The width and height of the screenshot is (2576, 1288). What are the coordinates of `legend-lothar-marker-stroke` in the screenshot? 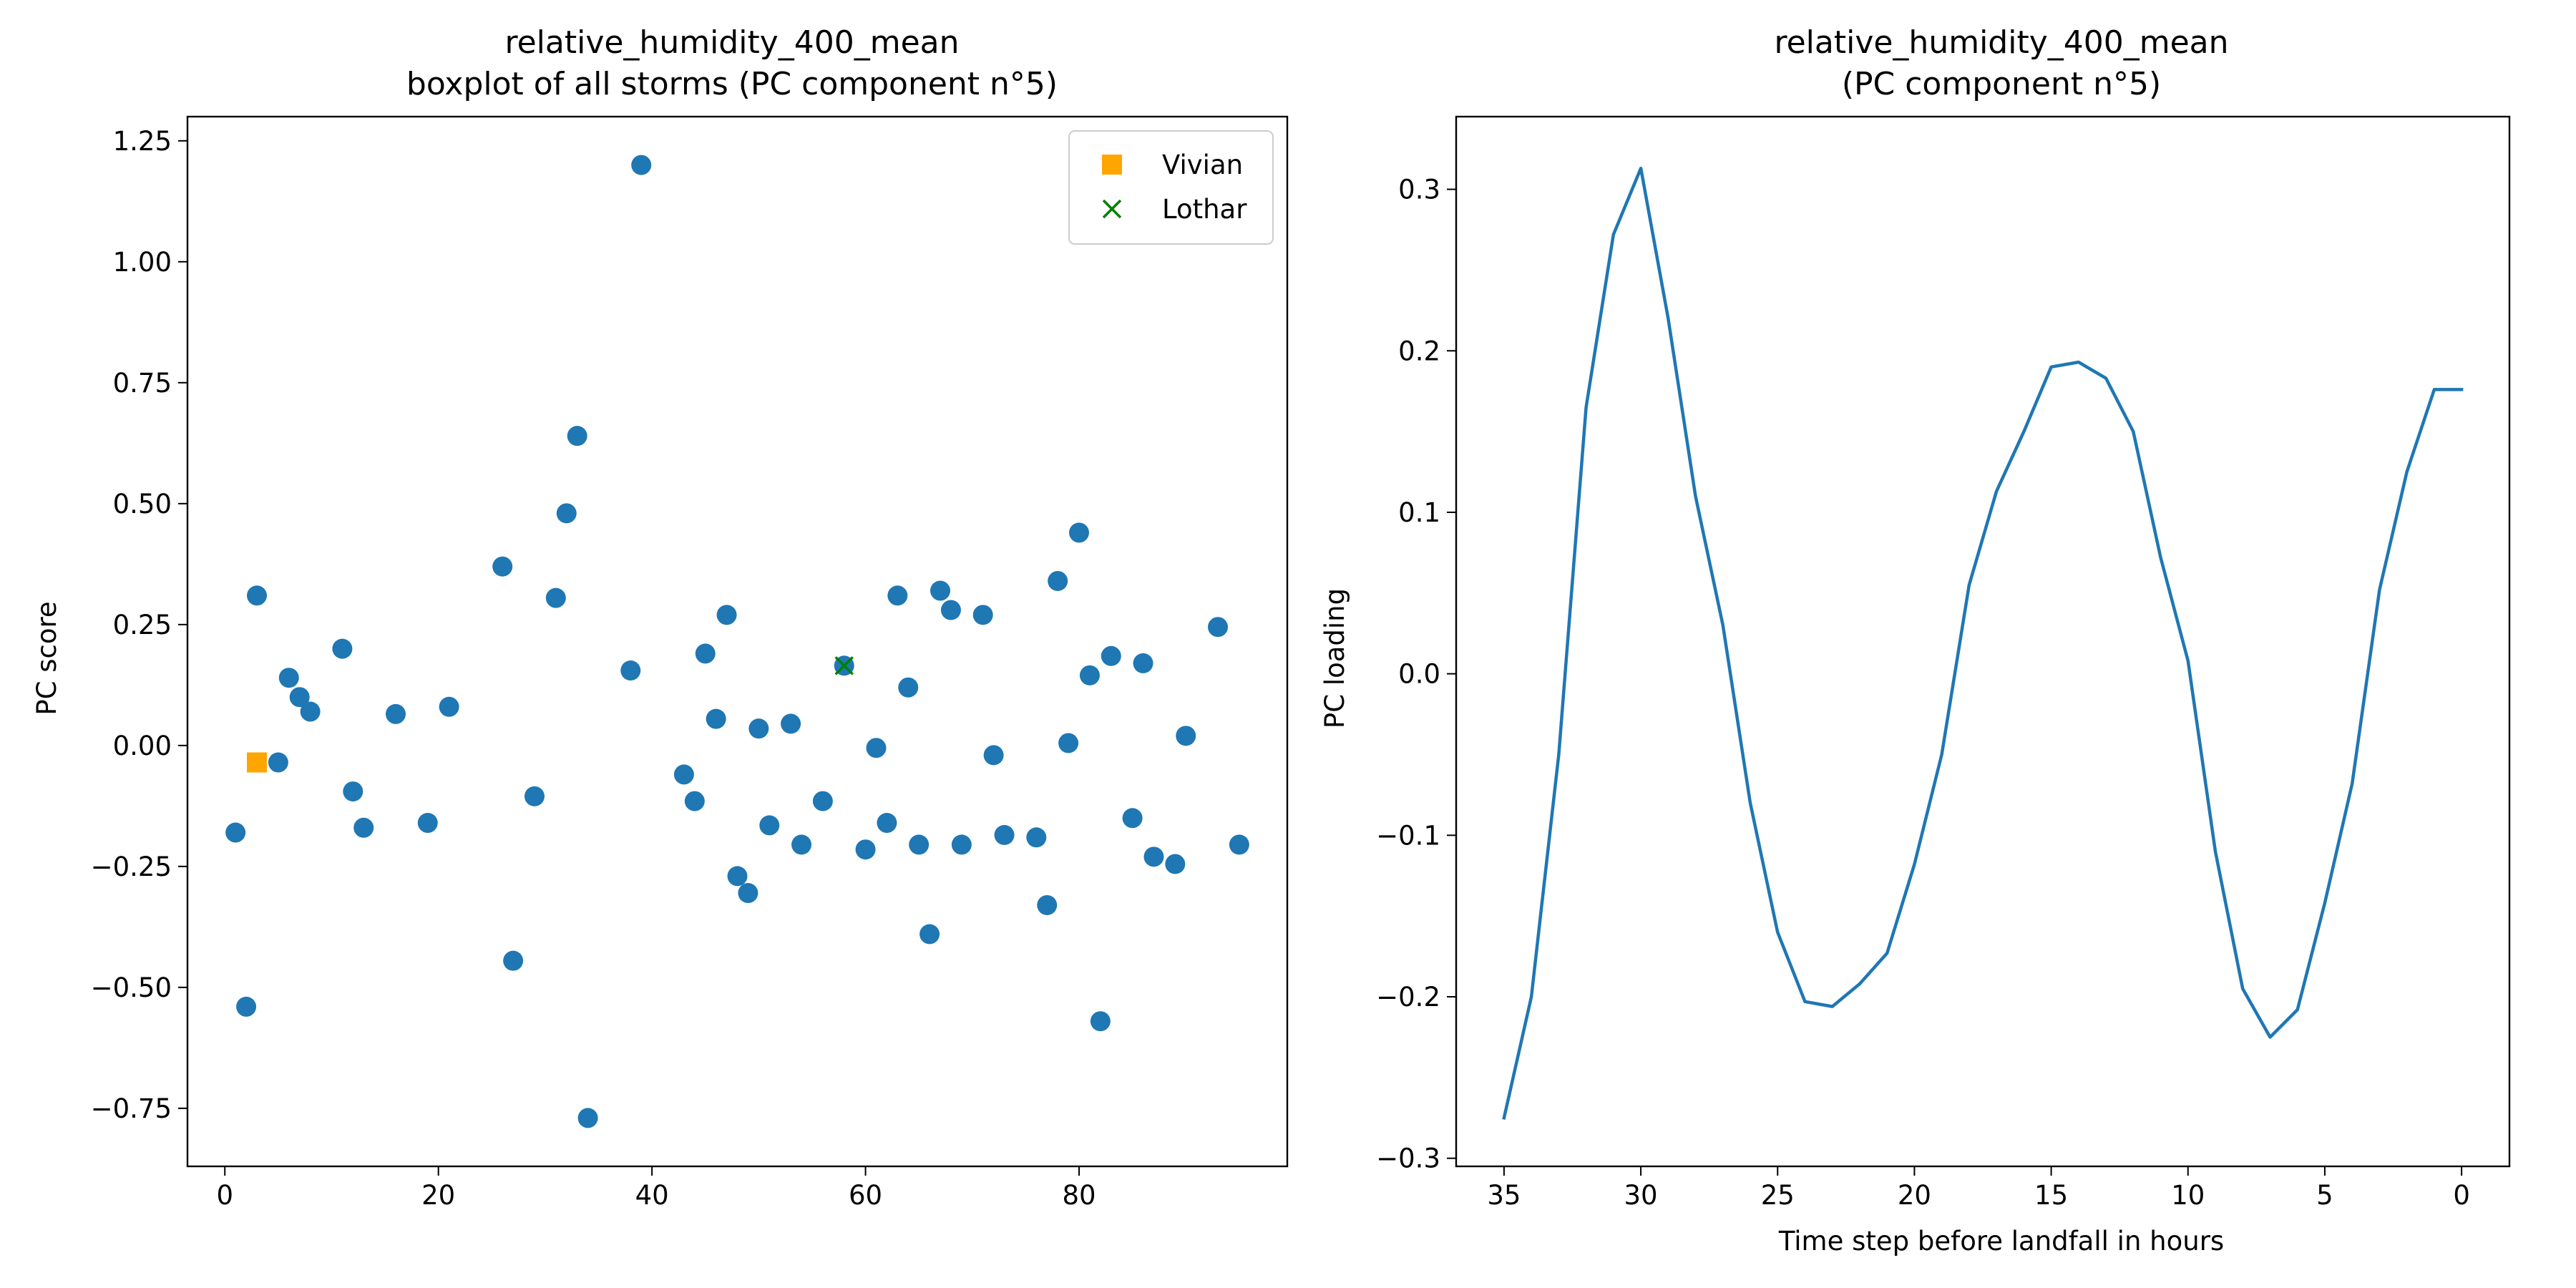 It's located at (1112, 209).